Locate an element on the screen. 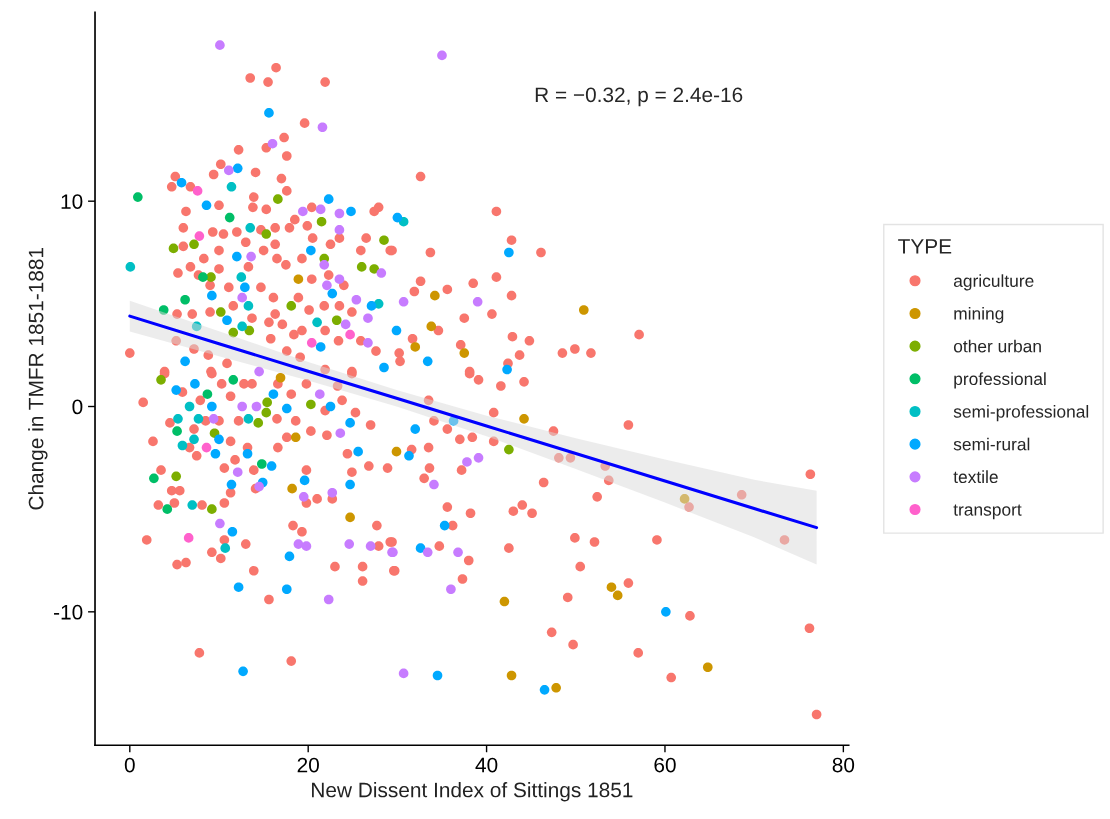 Image resolution: width=1110 pixels, height=819 pixels. legend-label: textile is located at coordinates (975, 477).